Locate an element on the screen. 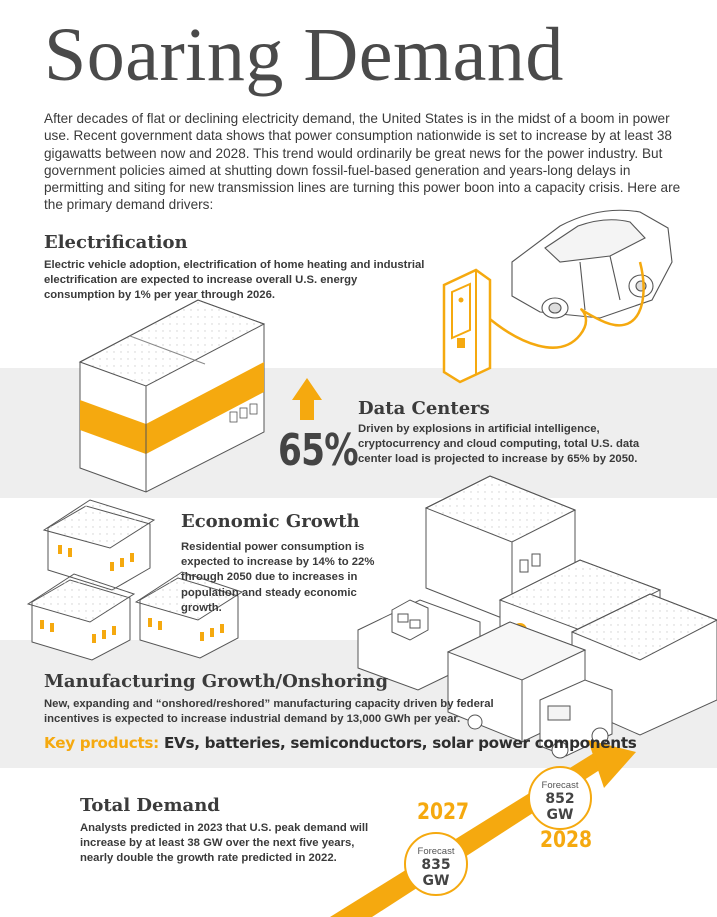  key-products-label: Key products: is located at coordinates (101, 743).